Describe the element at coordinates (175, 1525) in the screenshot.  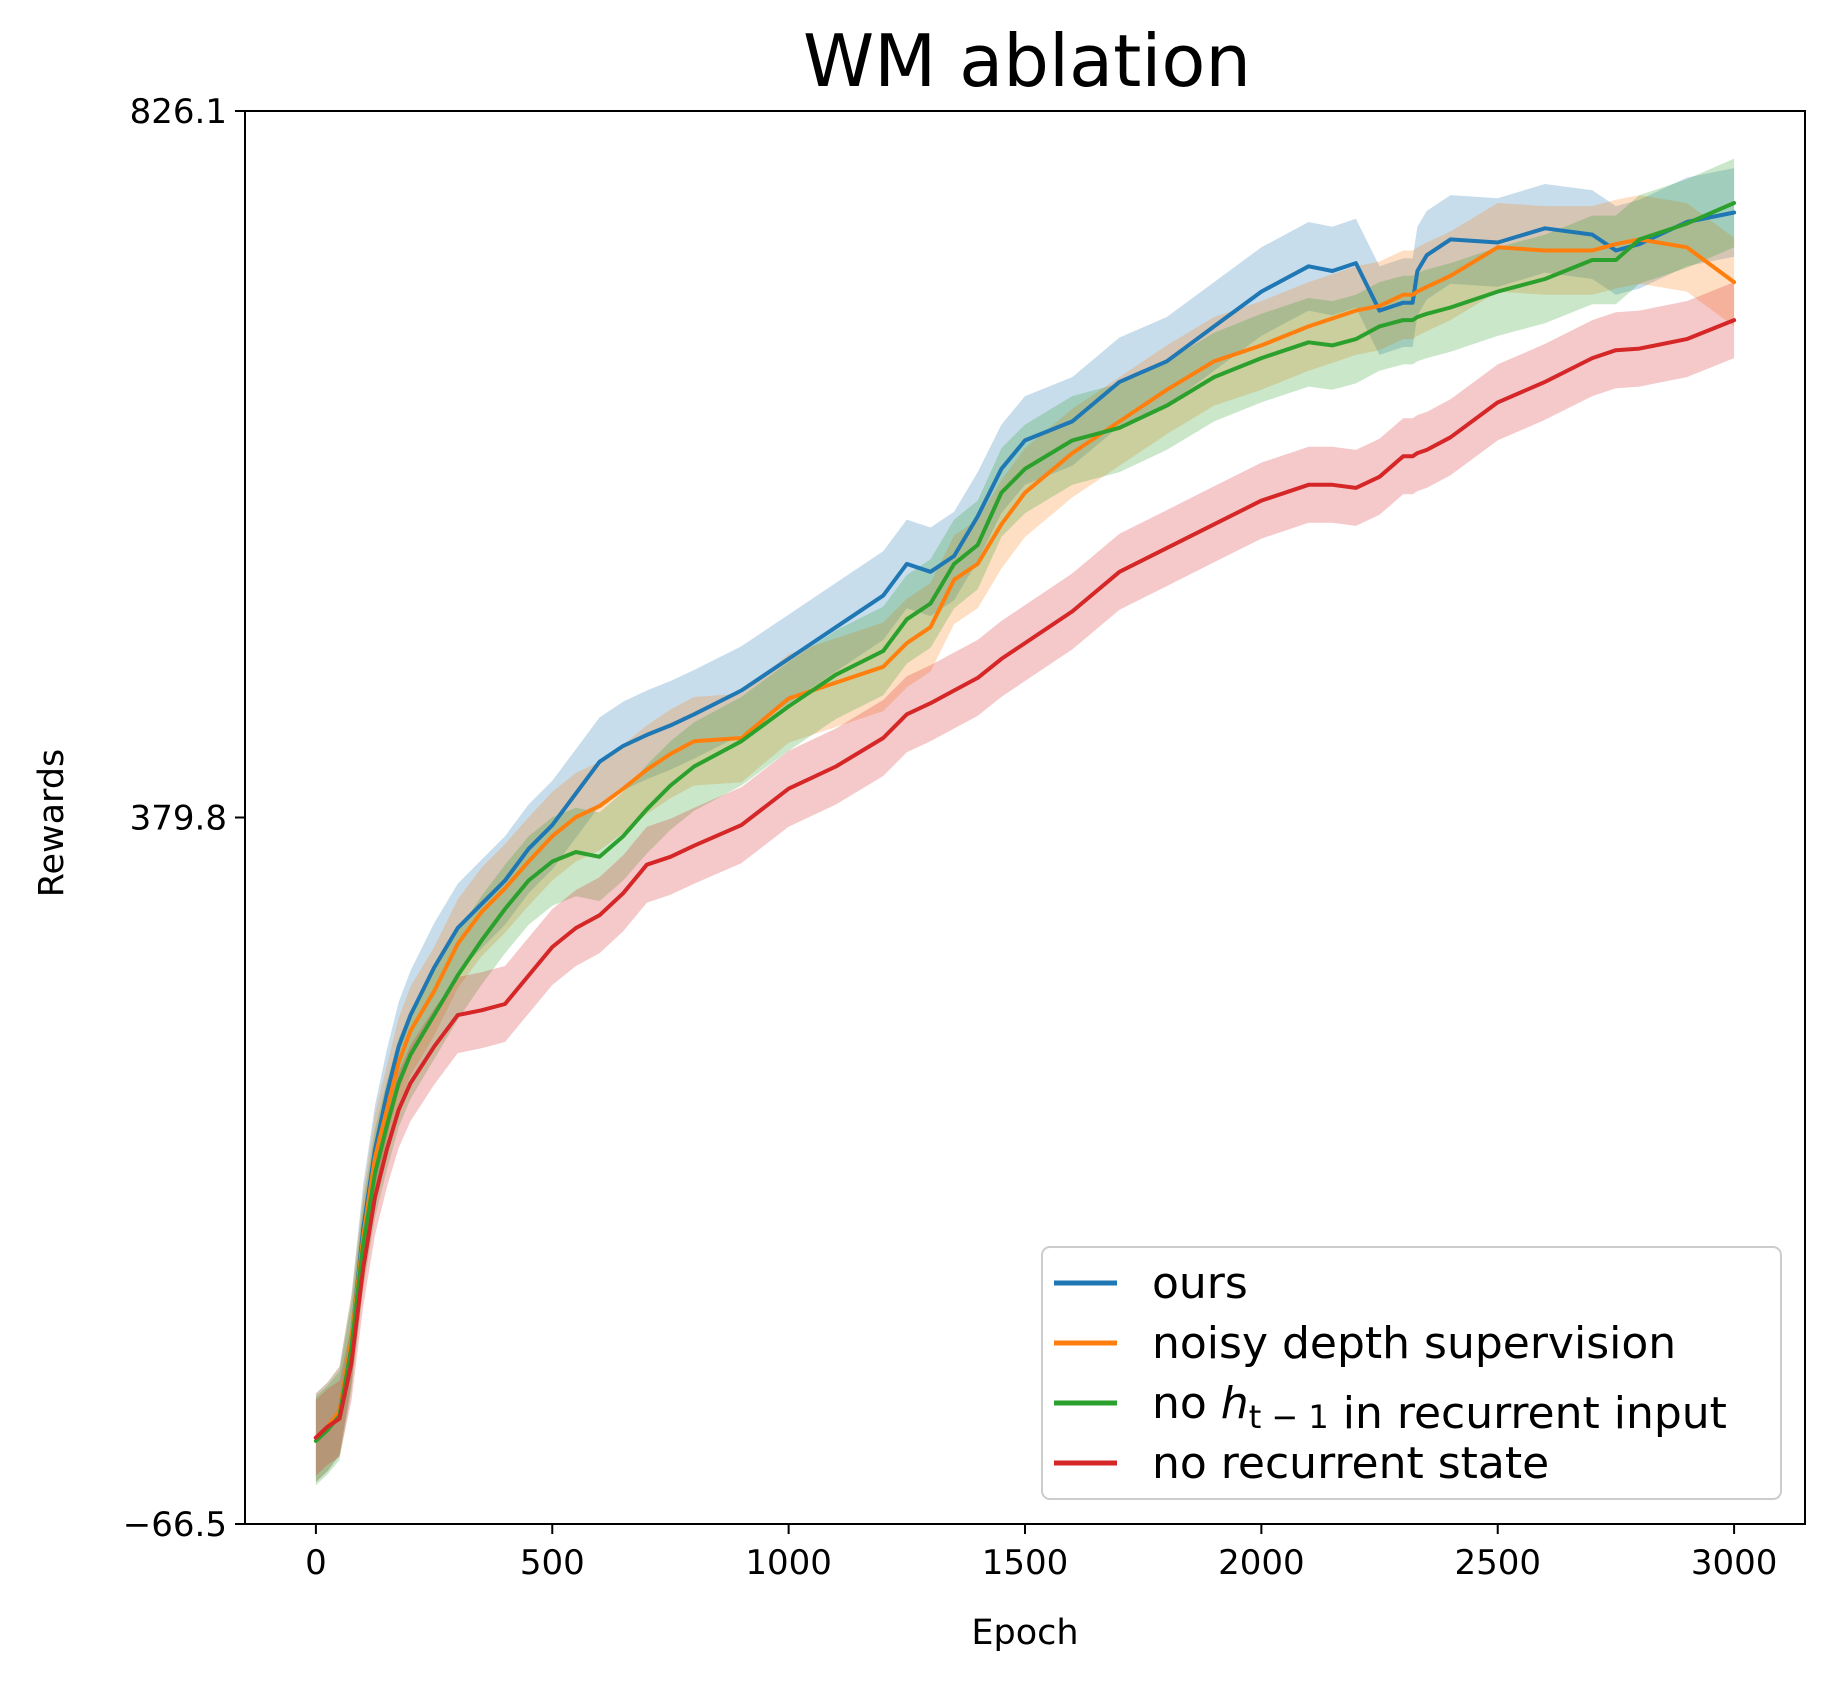
I see `y-tick-label: −66.5` at that location.